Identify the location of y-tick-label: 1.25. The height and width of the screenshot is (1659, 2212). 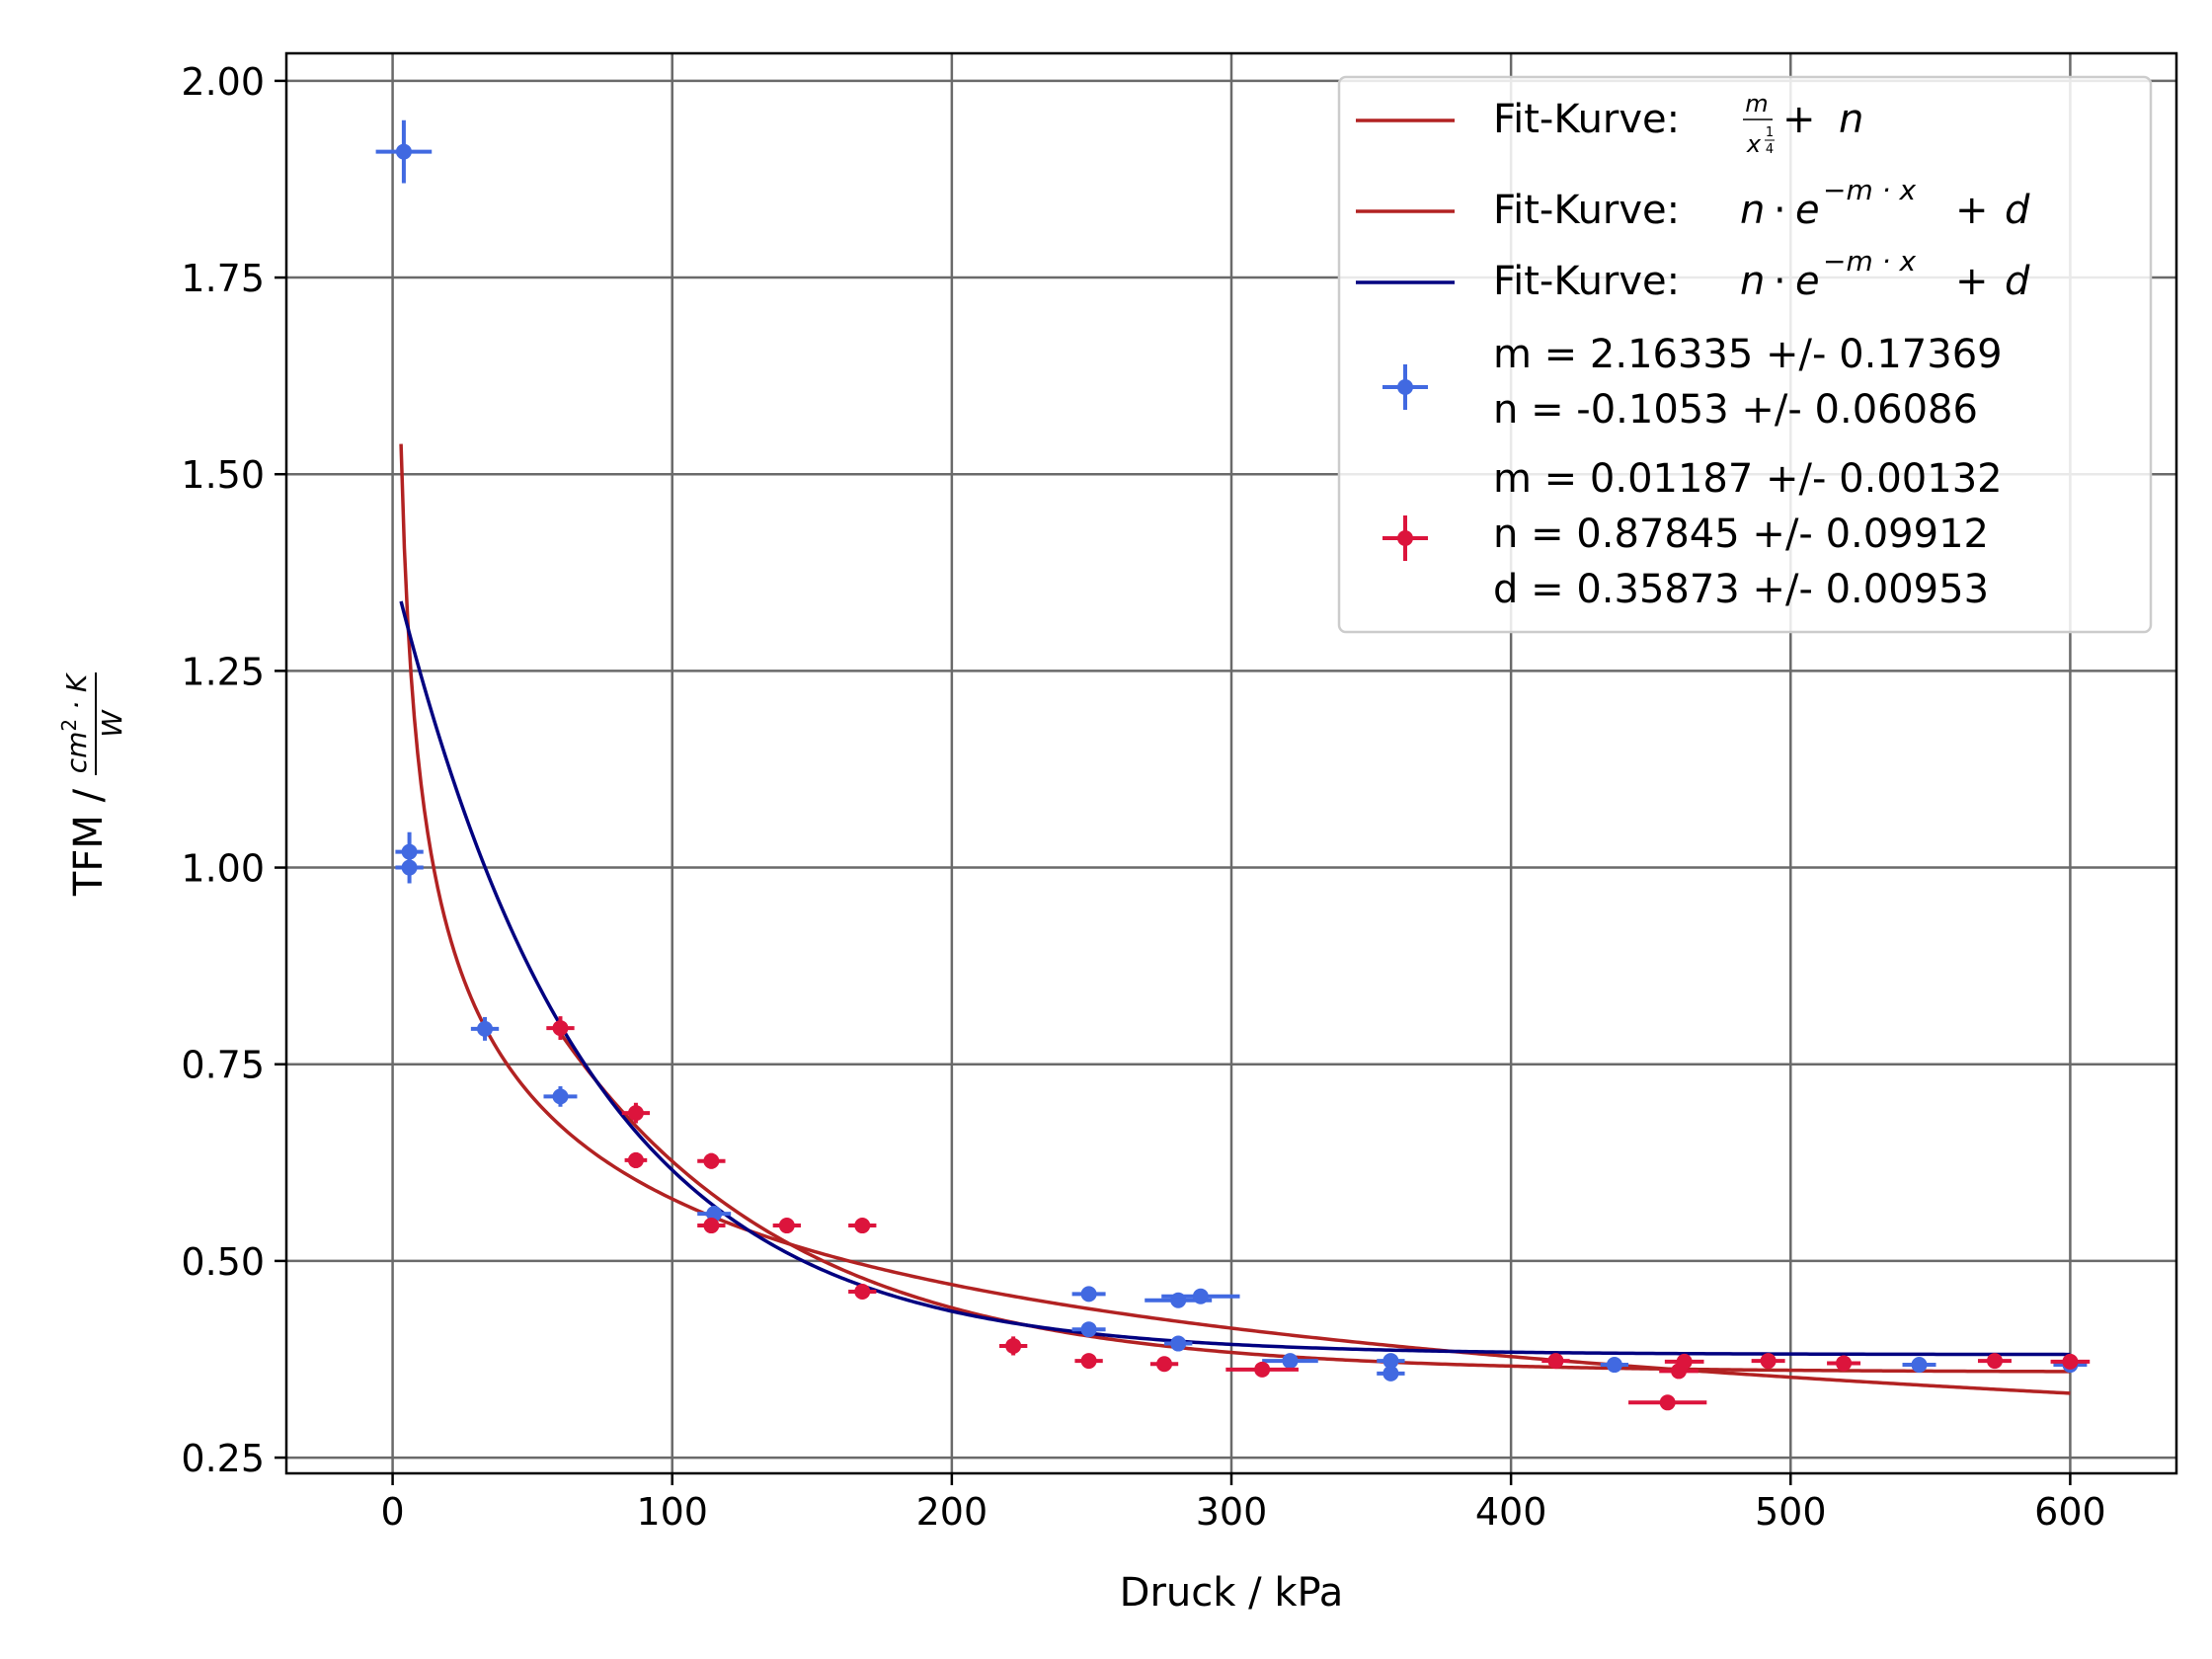
(223, 671).